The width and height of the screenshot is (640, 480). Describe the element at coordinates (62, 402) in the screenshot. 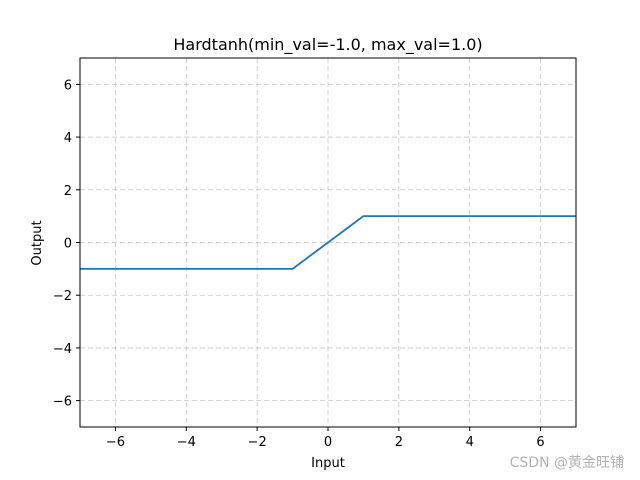

I see `y-tick-label: −6` at that location.